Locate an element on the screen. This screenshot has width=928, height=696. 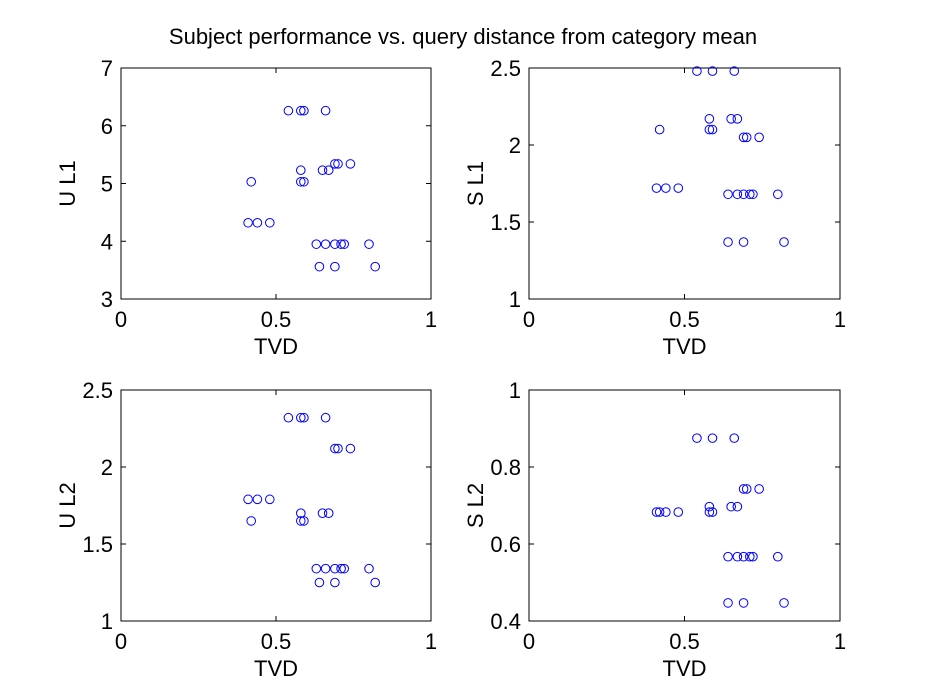
y-axis-label: U L1 is located at coordinates (67, 183).